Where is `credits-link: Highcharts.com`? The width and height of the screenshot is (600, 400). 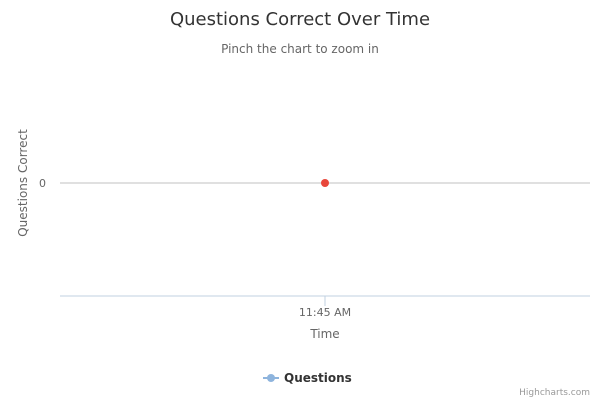 credits-link: Highcharts.com is located at coordinates (554, 393).